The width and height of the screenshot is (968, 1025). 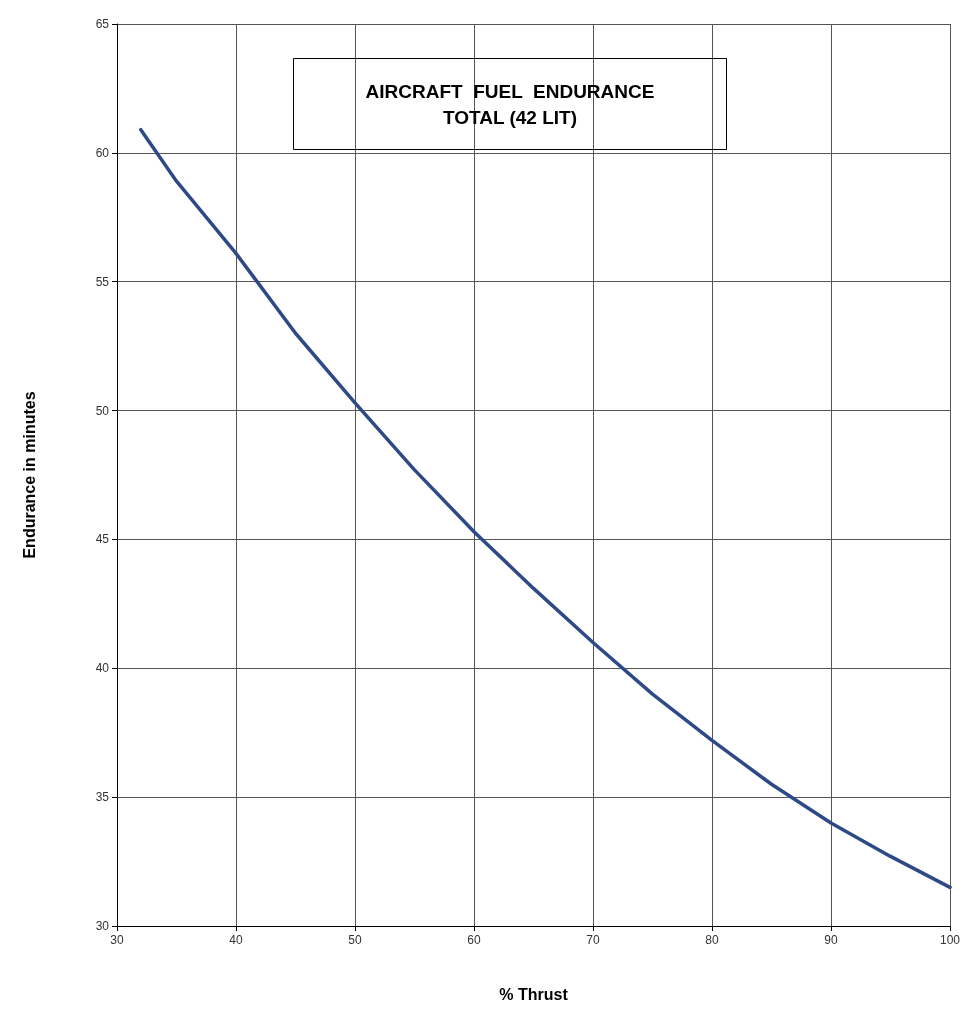 What do you see at coordinates (102, 668) in the screenshot?
I see `y-tick-label: 40` at bounding box center [102, 668].